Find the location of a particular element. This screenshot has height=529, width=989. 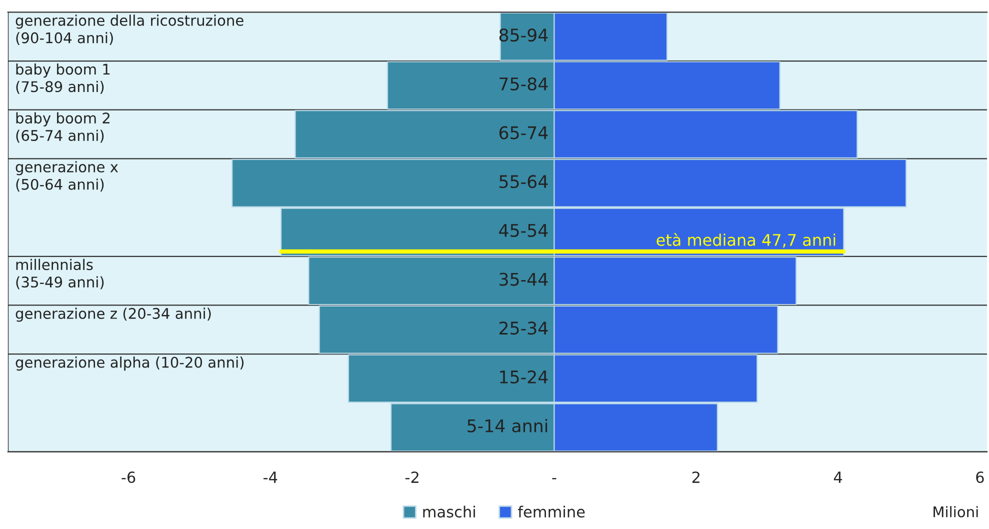

ref-line-label: età mediana 47,7 anni is located at coordinates (746, 240).